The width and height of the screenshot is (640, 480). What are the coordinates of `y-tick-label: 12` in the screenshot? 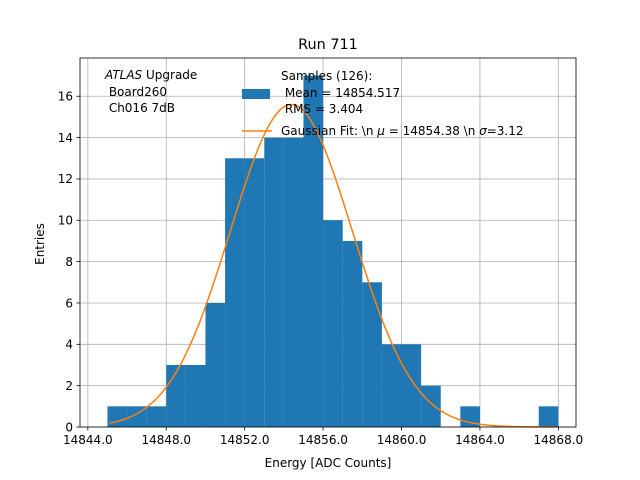 It's located at (65, 179).